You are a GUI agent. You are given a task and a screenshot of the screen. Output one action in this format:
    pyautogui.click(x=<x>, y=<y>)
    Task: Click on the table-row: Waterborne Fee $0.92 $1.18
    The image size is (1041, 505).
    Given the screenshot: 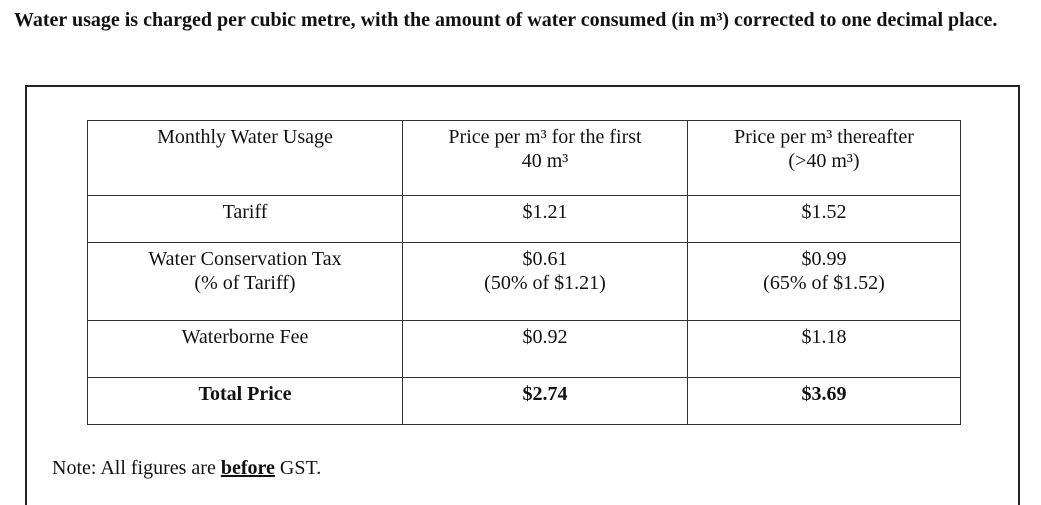 What is the action you would take?
    pyautogui.click(x=524, y=349)
    